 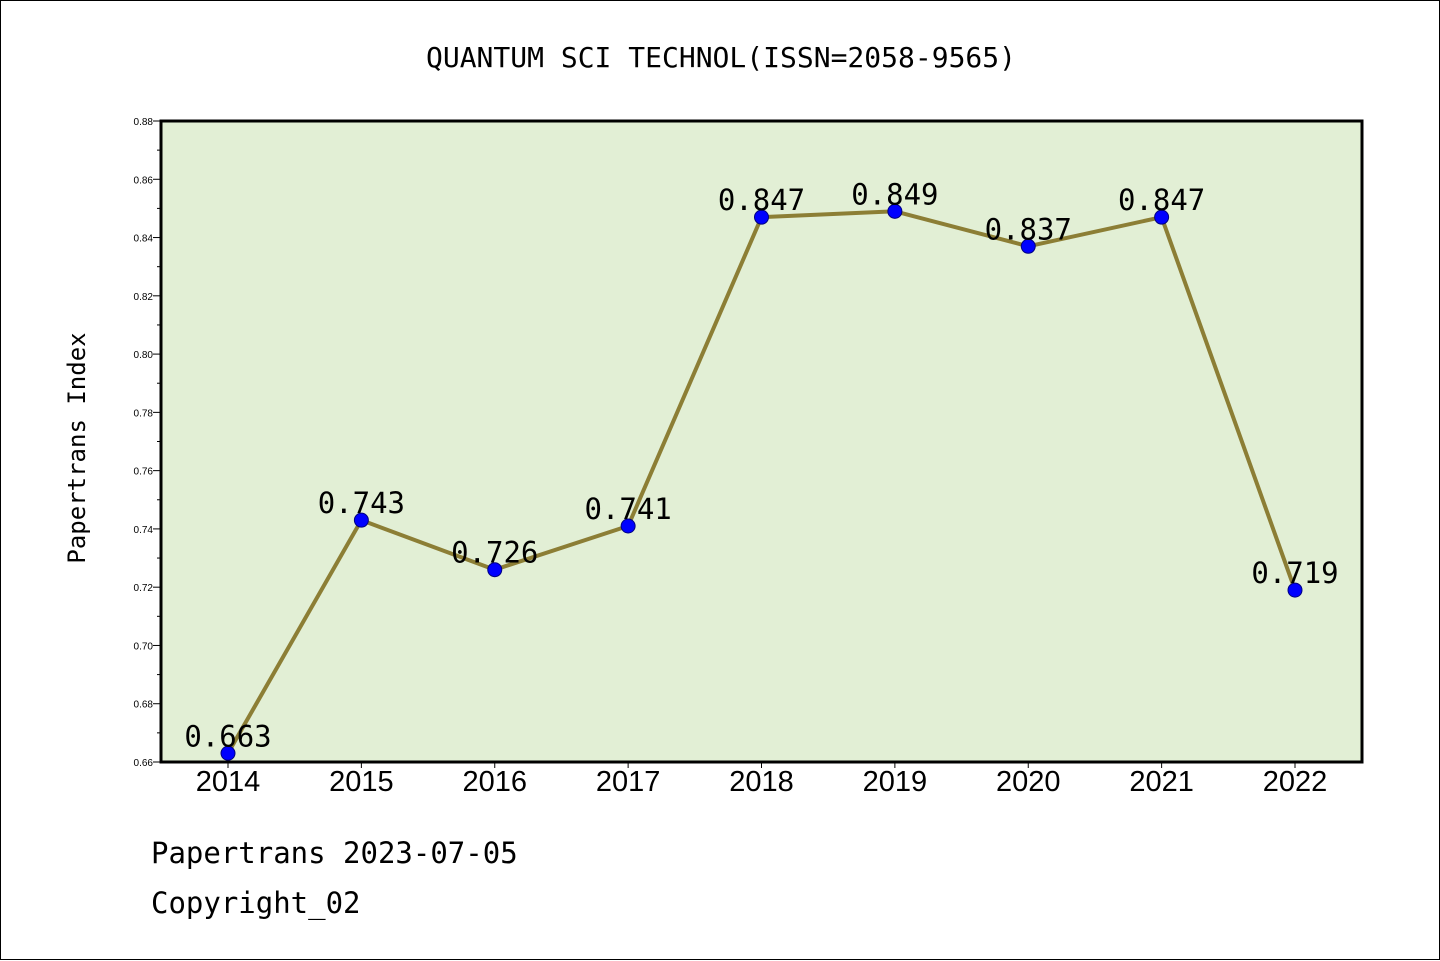 I want to click on x-tick-label: 2019, so click(x=895, y=782).